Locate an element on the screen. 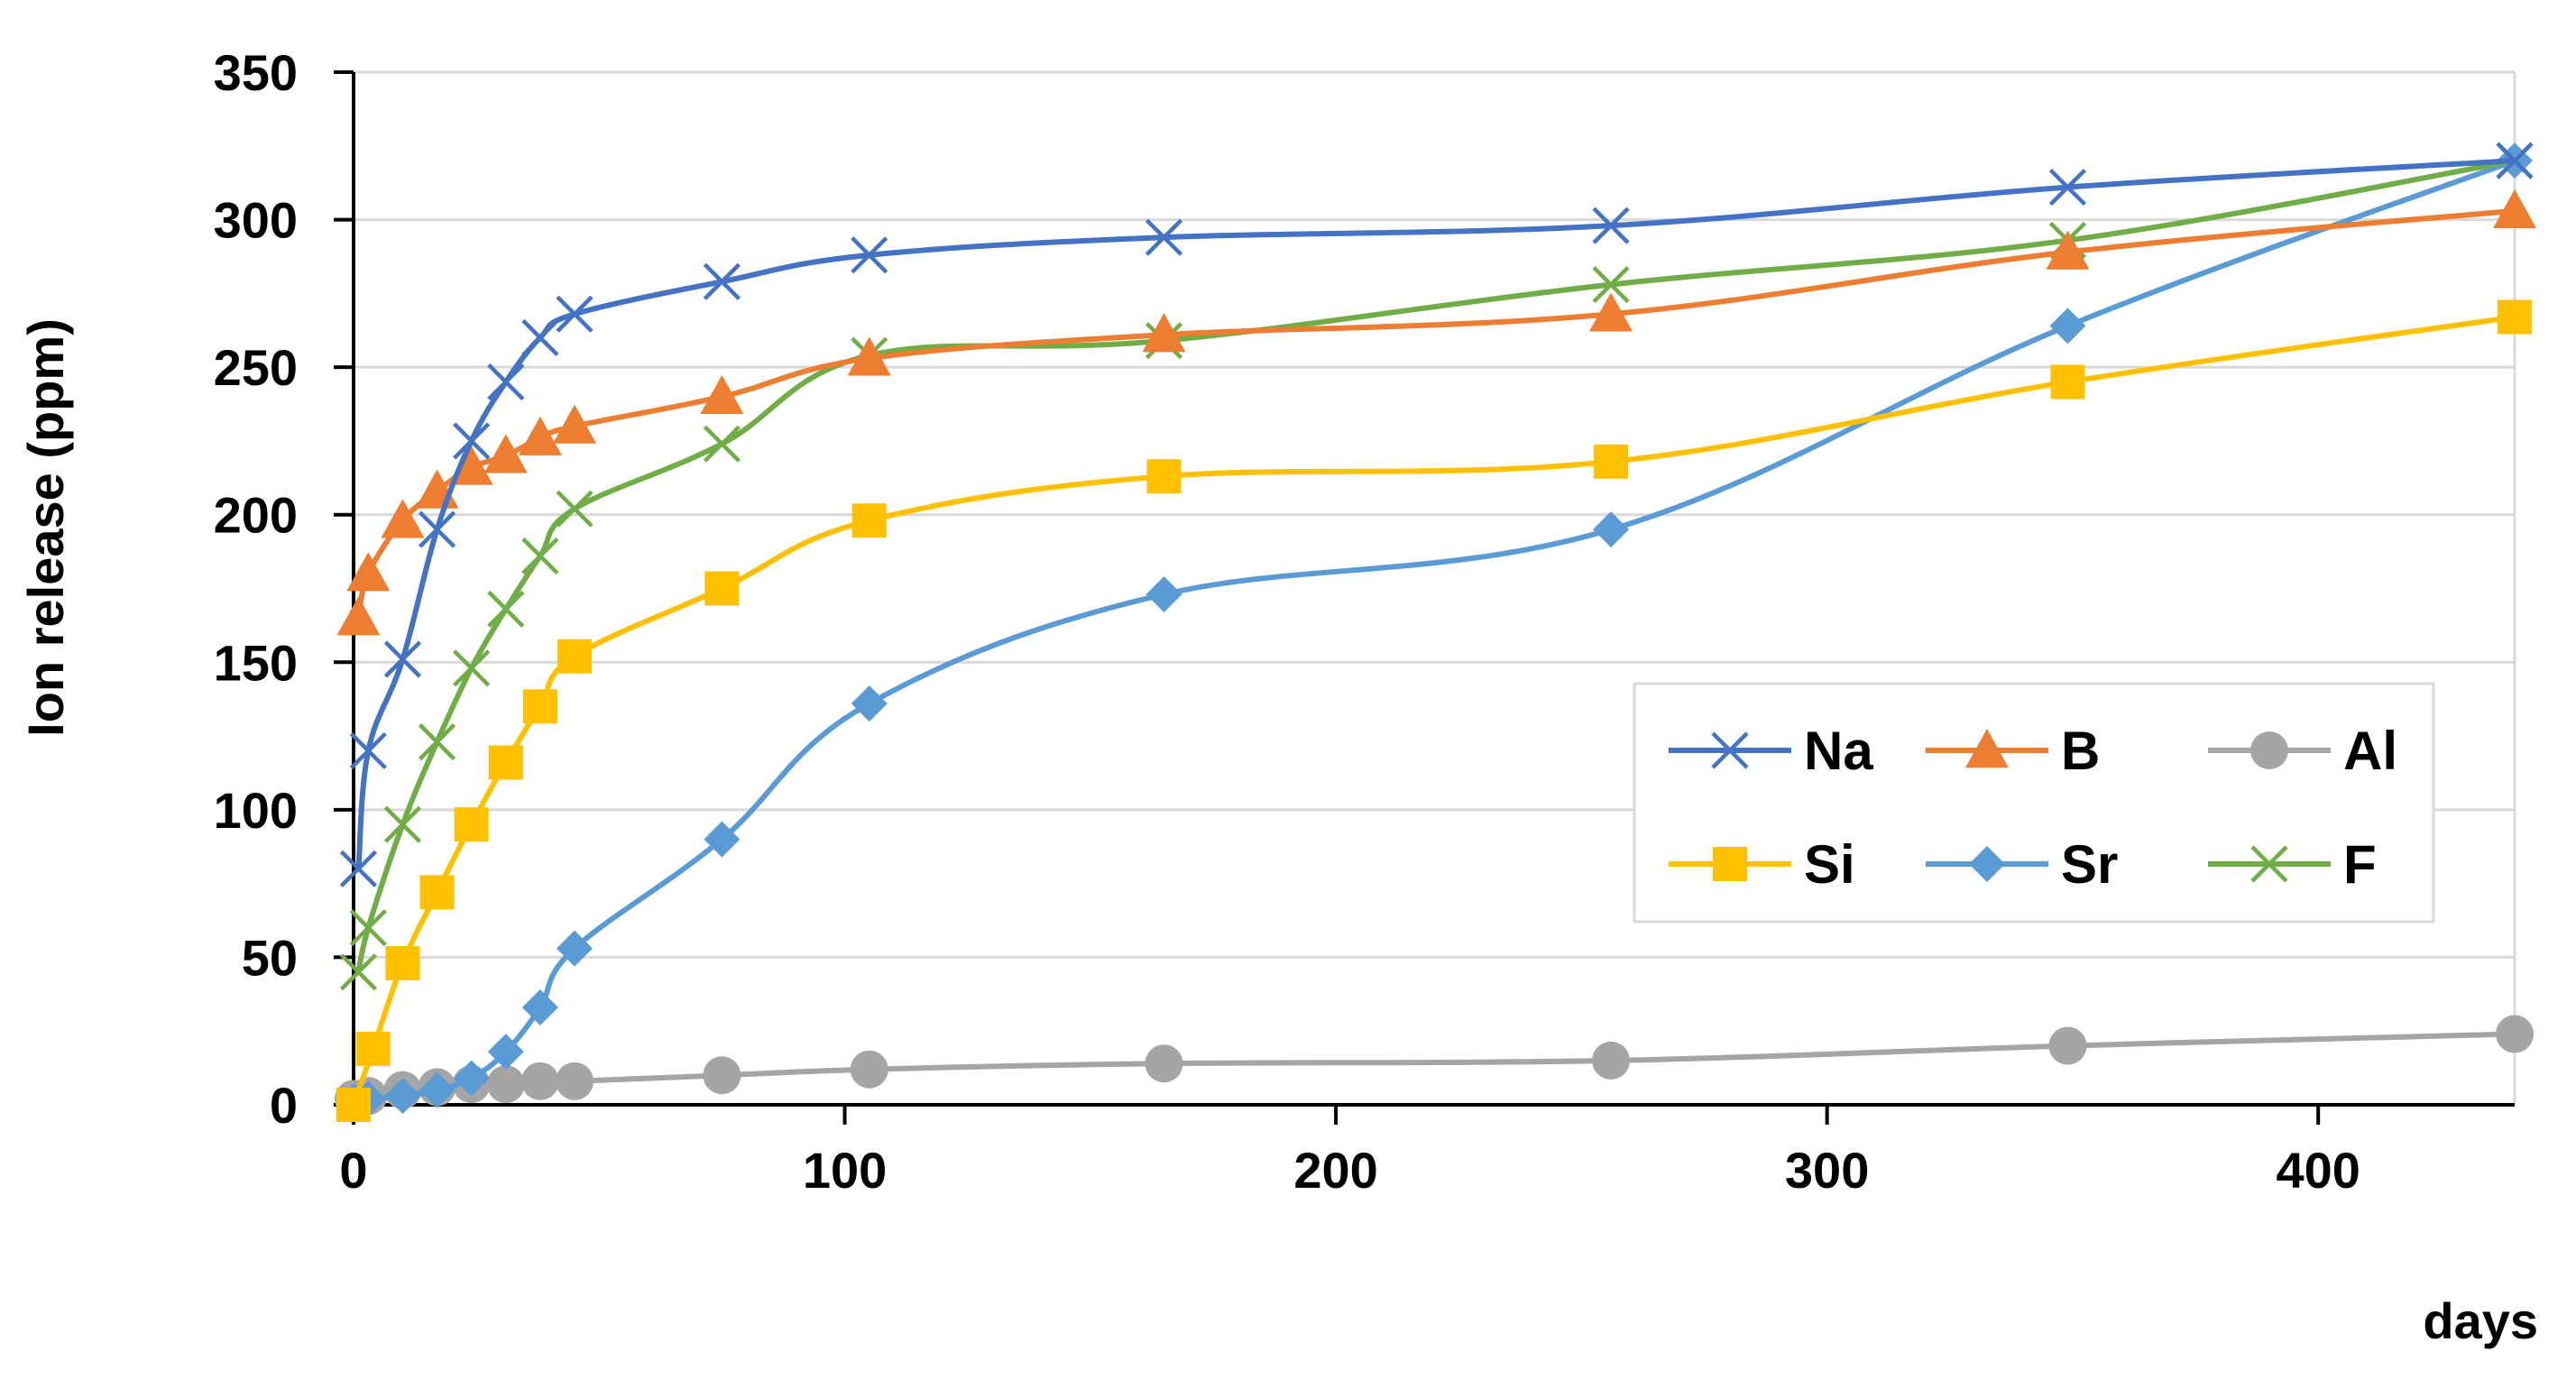  legend-marker-si is located at coordinates (1730, 864).